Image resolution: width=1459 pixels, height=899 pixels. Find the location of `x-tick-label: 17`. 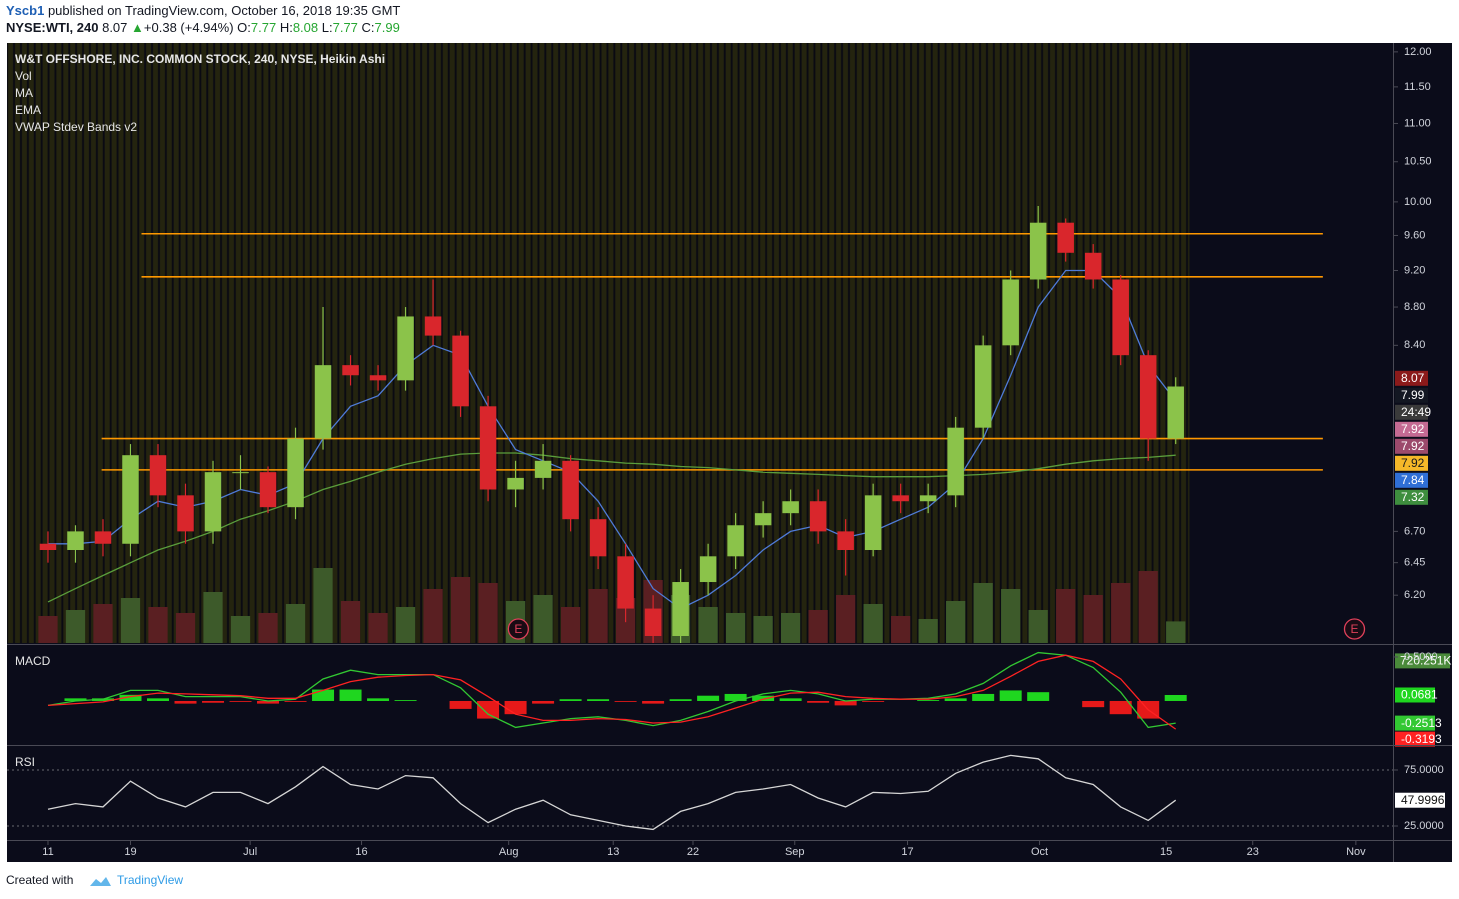

x-tick-label: 17 is located at coordinates (907, 852).